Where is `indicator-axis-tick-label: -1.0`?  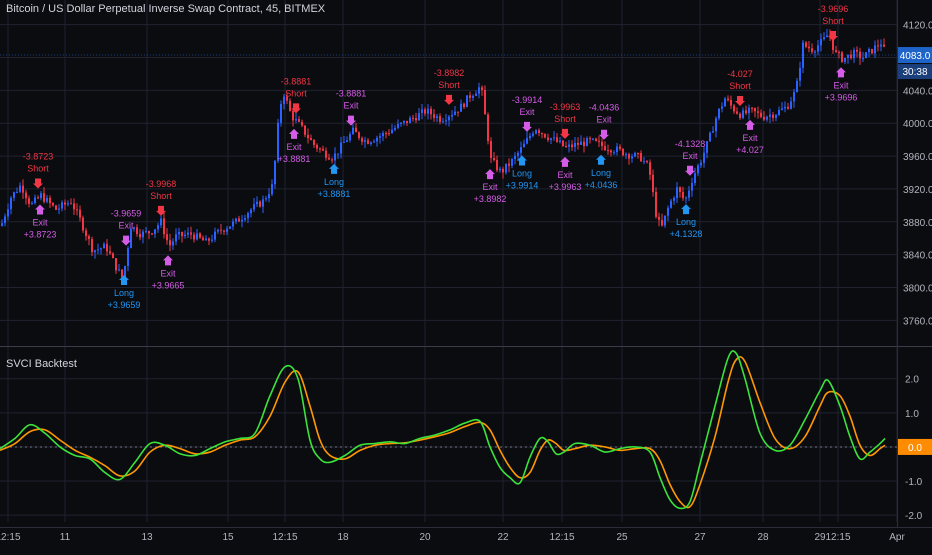 indicator-axis-tick-label: -1.0 is located at coordinates (914, 482).